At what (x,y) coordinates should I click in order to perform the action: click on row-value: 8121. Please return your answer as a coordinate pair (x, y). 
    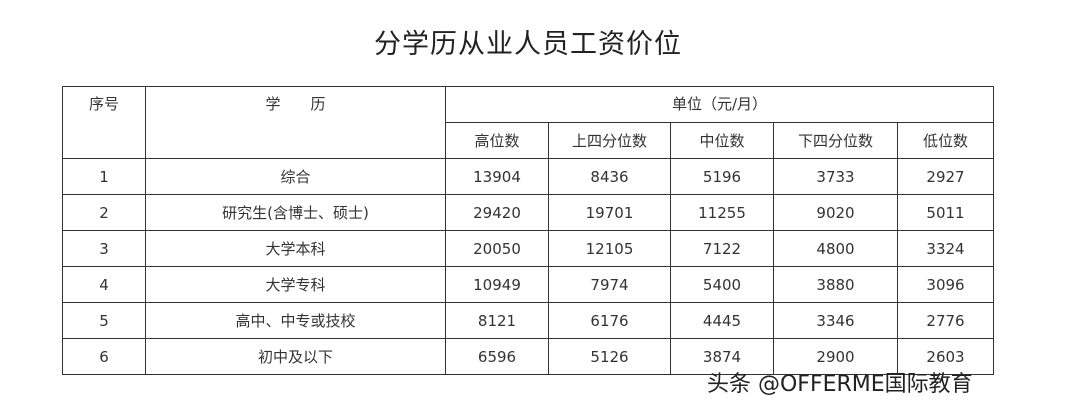
    Looking at the image, I should click on (497, 320).